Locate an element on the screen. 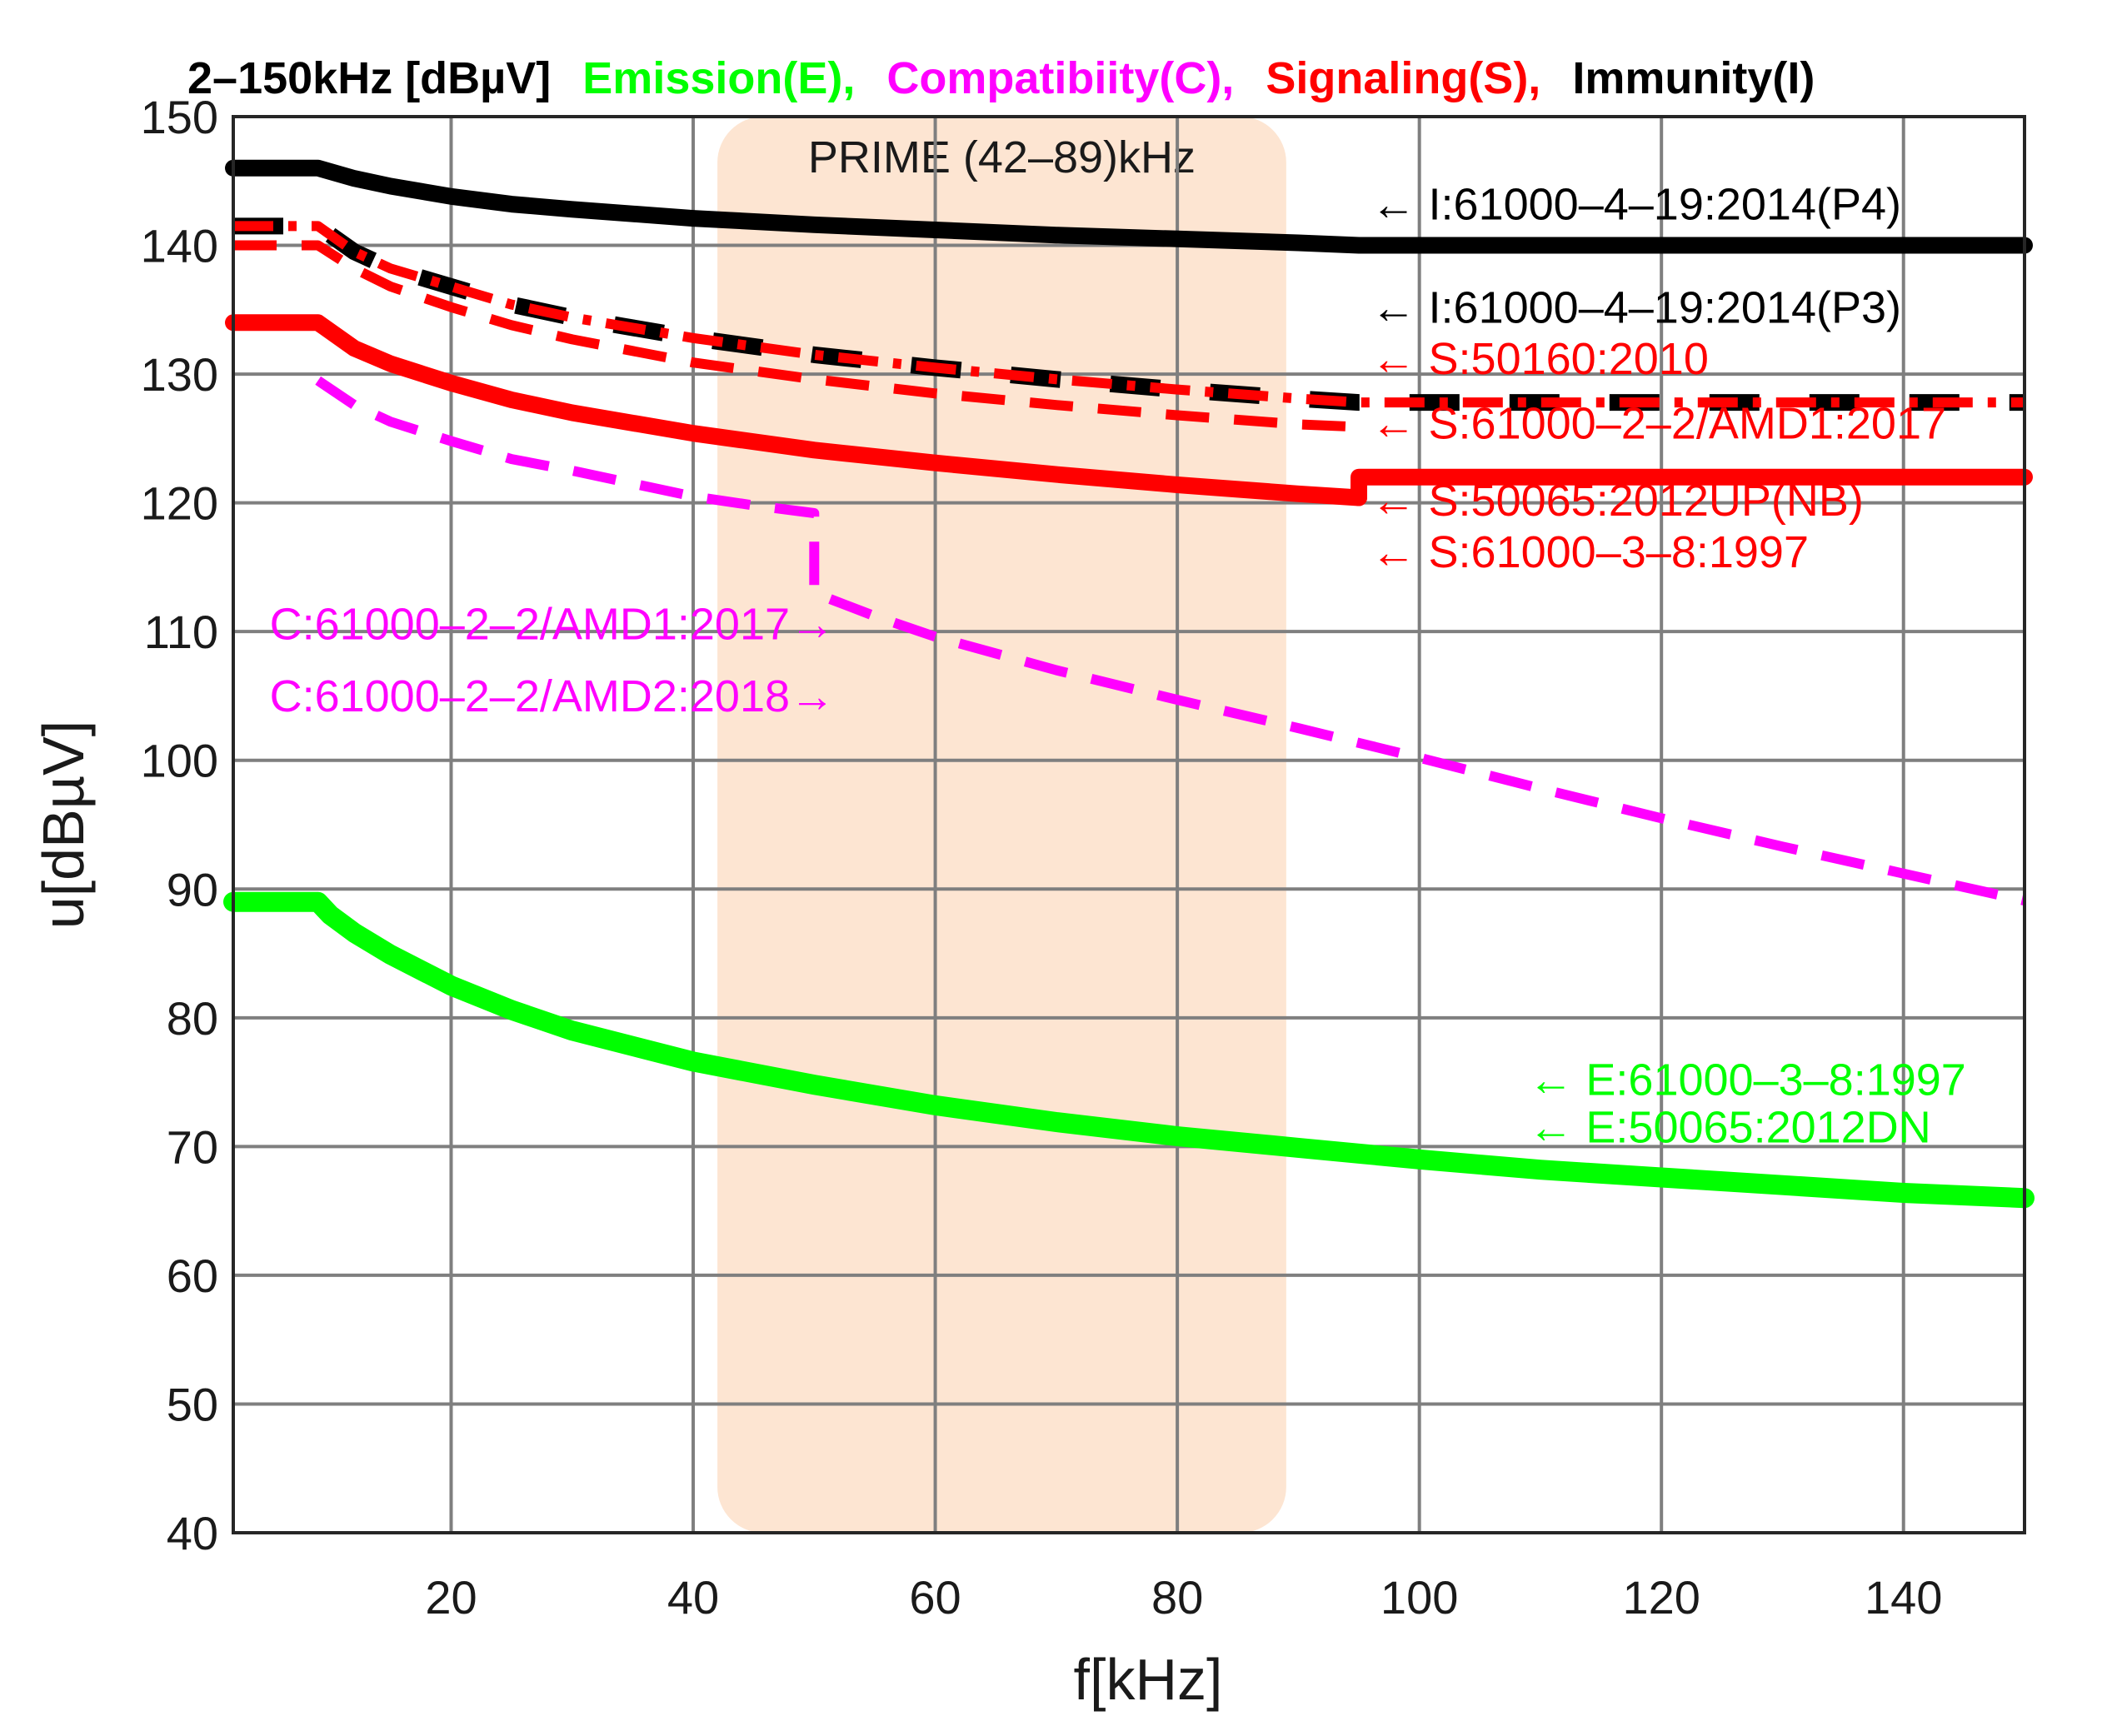  y-tick-label: 80 is located at coordinates (192, 1019).